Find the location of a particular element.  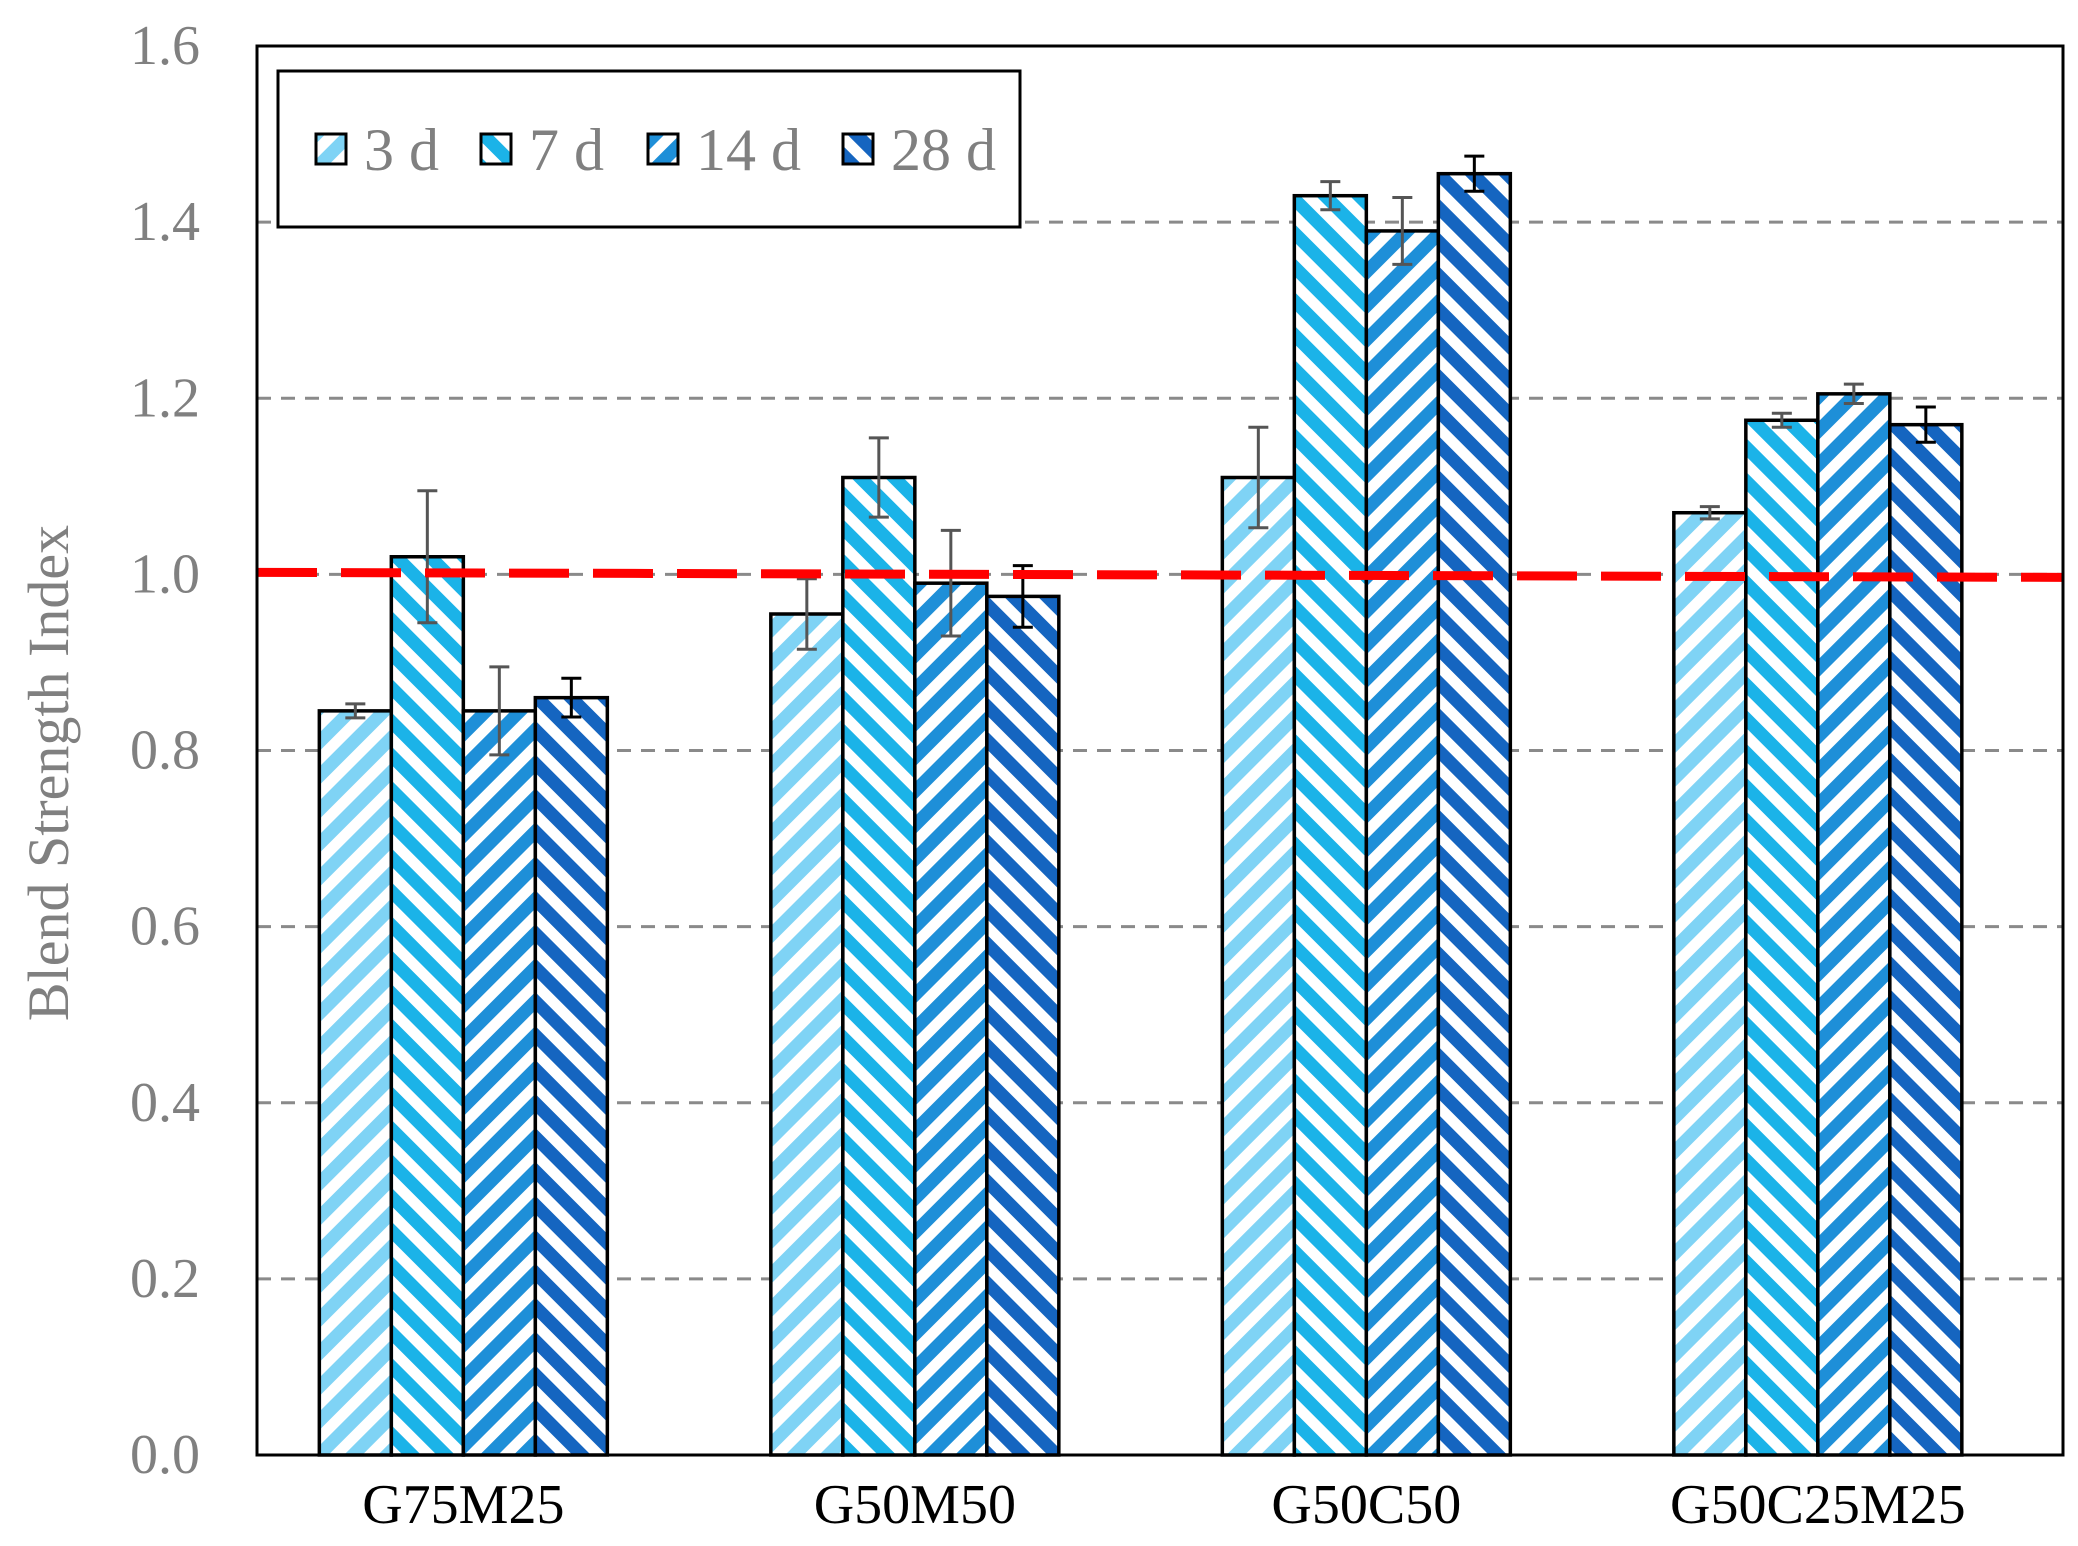

y-tick-label: 0.0 is located at coordinates (165, 1455).